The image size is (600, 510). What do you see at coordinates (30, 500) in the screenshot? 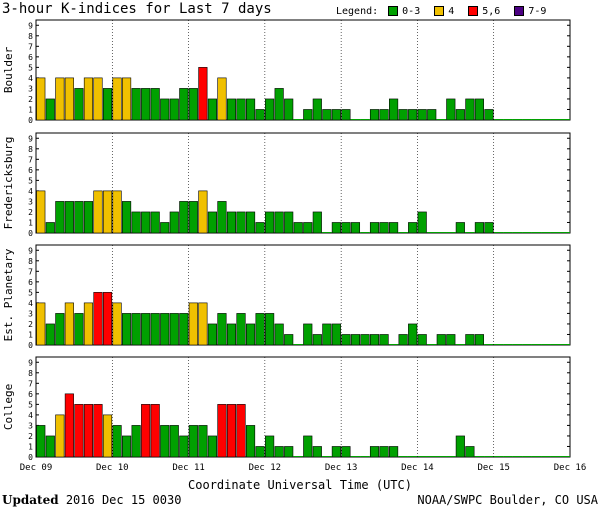
I see `updated-label: Updated` at bounding box center [30, 500].